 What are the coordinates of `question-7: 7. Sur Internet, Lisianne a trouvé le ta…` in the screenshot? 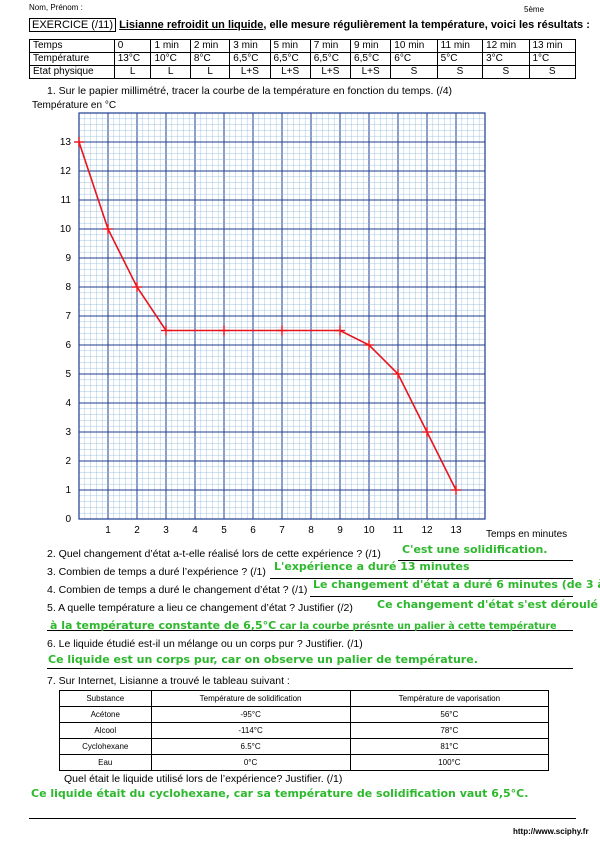 It's located at (168, 681).